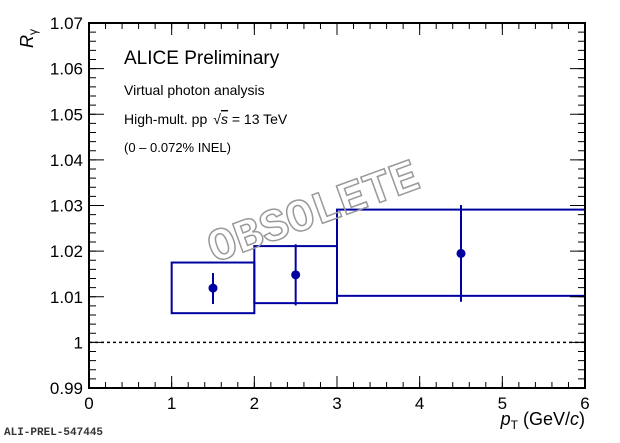 Image resolution: width=620 pixels, height=443 pixels. I want to click on figure-id: ALI-PREL-547445, so click(54, 433).